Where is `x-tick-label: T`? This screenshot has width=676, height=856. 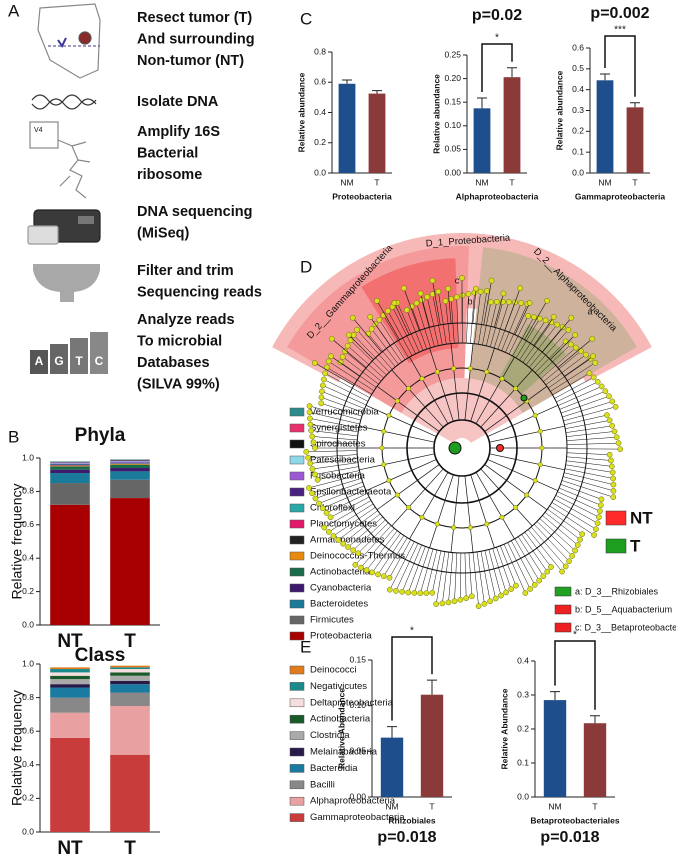
x-tick-label: T is located at coordinates (511, 182).